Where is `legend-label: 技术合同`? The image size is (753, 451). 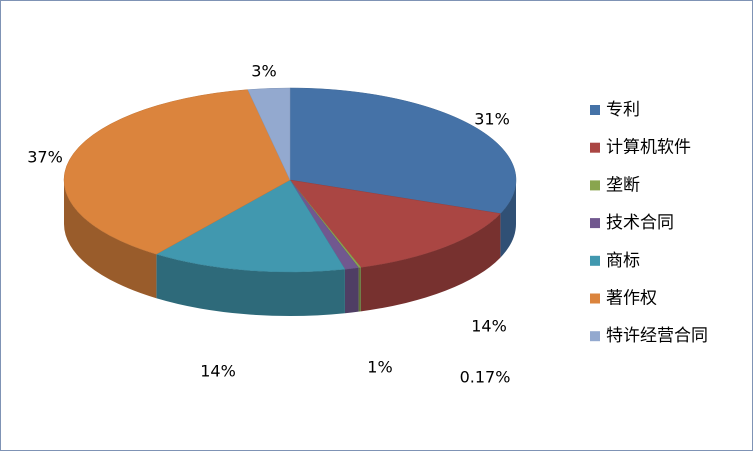
legend-label: 技术合同 is located at coordinates (640, 223).